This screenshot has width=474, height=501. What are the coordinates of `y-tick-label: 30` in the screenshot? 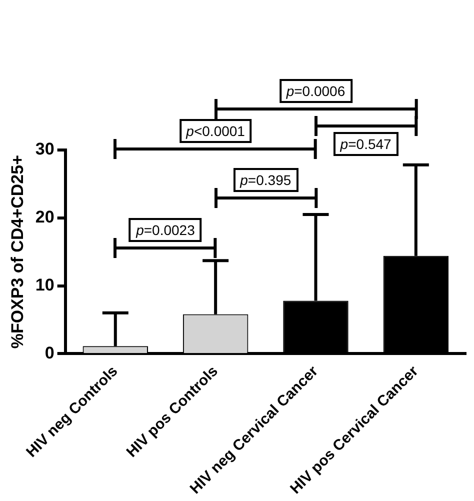 It's located at (44, 149).